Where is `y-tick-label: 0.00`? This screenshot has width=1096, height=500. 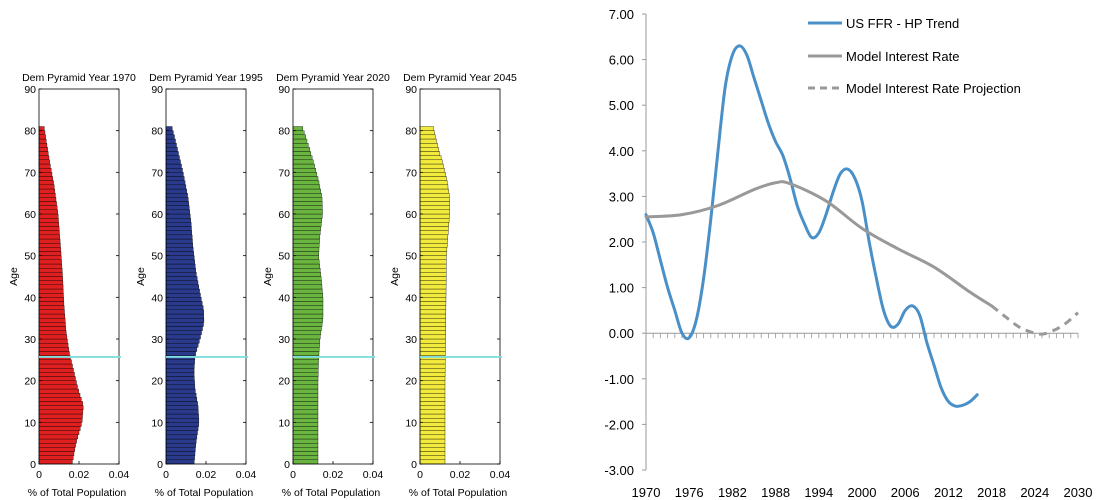 y-tick-label: 0.00 is located at coordinates (621, 333).